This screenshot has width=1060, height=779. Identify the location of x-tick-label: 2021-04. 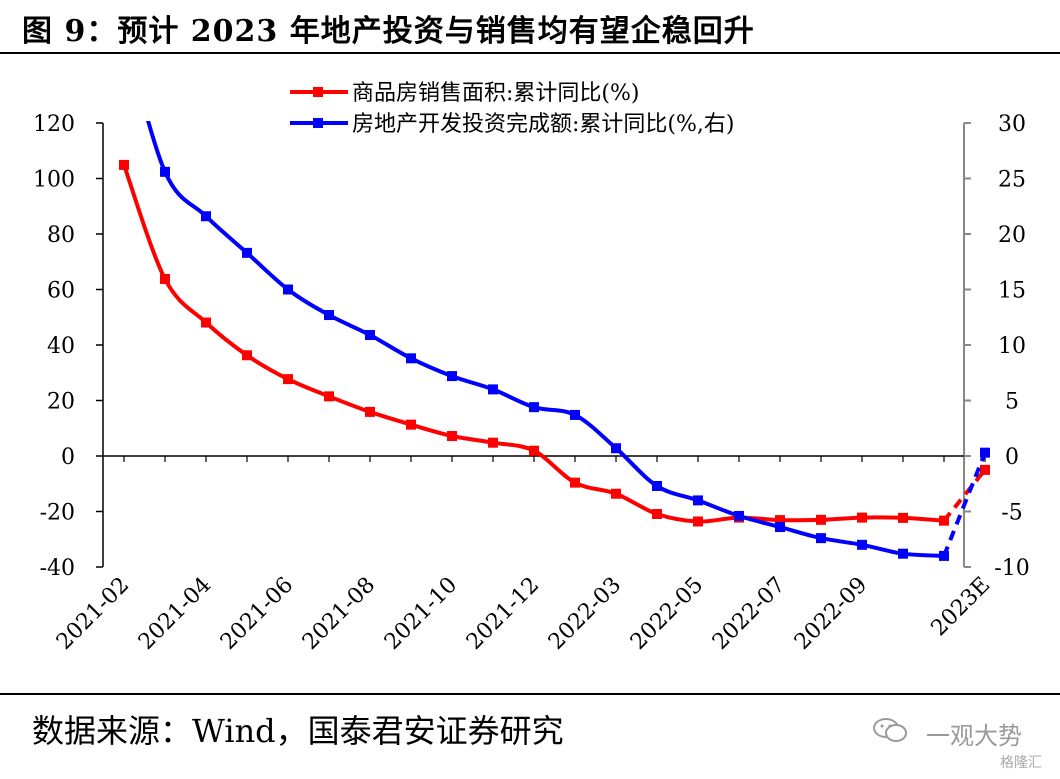
(175, 614).